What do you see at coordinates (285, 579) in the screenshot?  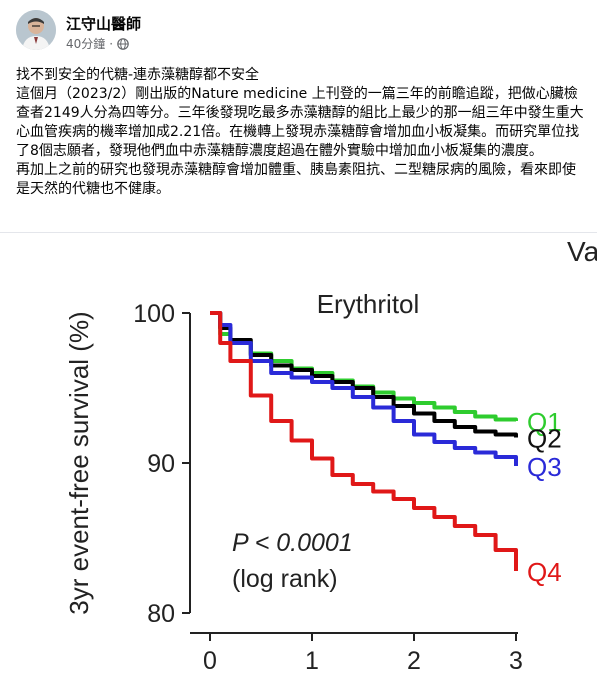 I see `test-annotation: (log rank)` at bounding box center [285, 579].